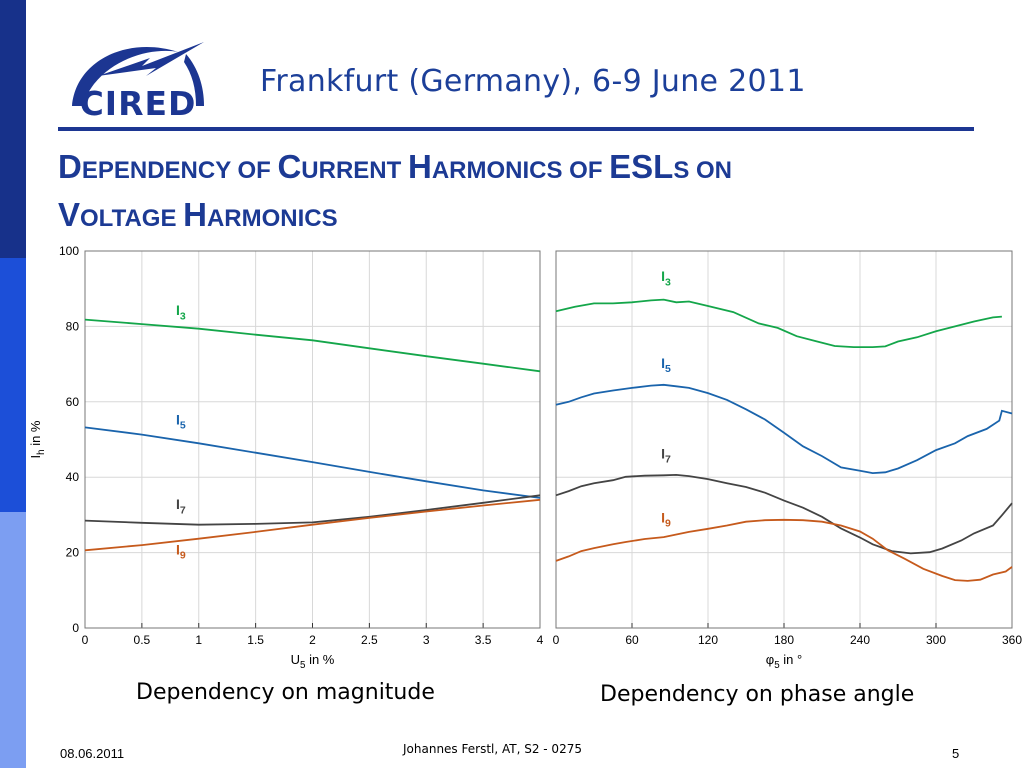  What do you see at coordinates (73, 402) in the screenshot?
I see `y-tick-label: 60` at bounding box center [73, 402].